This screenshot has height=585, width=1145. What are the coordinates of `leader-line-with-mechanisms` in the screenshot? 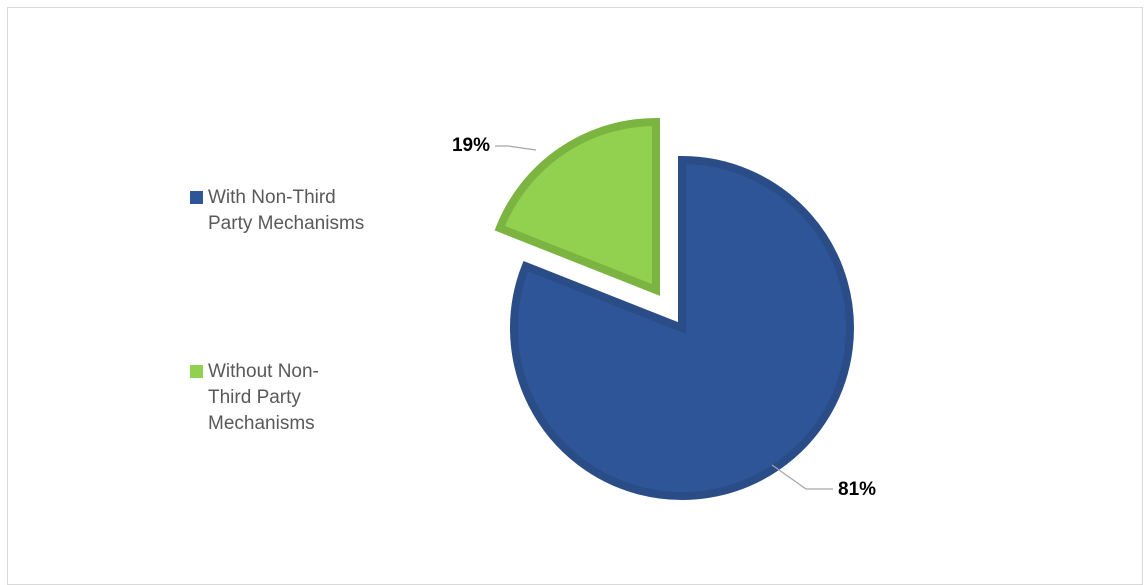 It's located at (802, 477).